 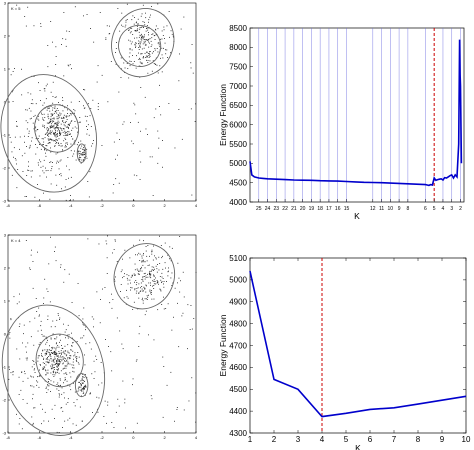 I want to click on x-tick-label: 22, so click(x=285, y=209).